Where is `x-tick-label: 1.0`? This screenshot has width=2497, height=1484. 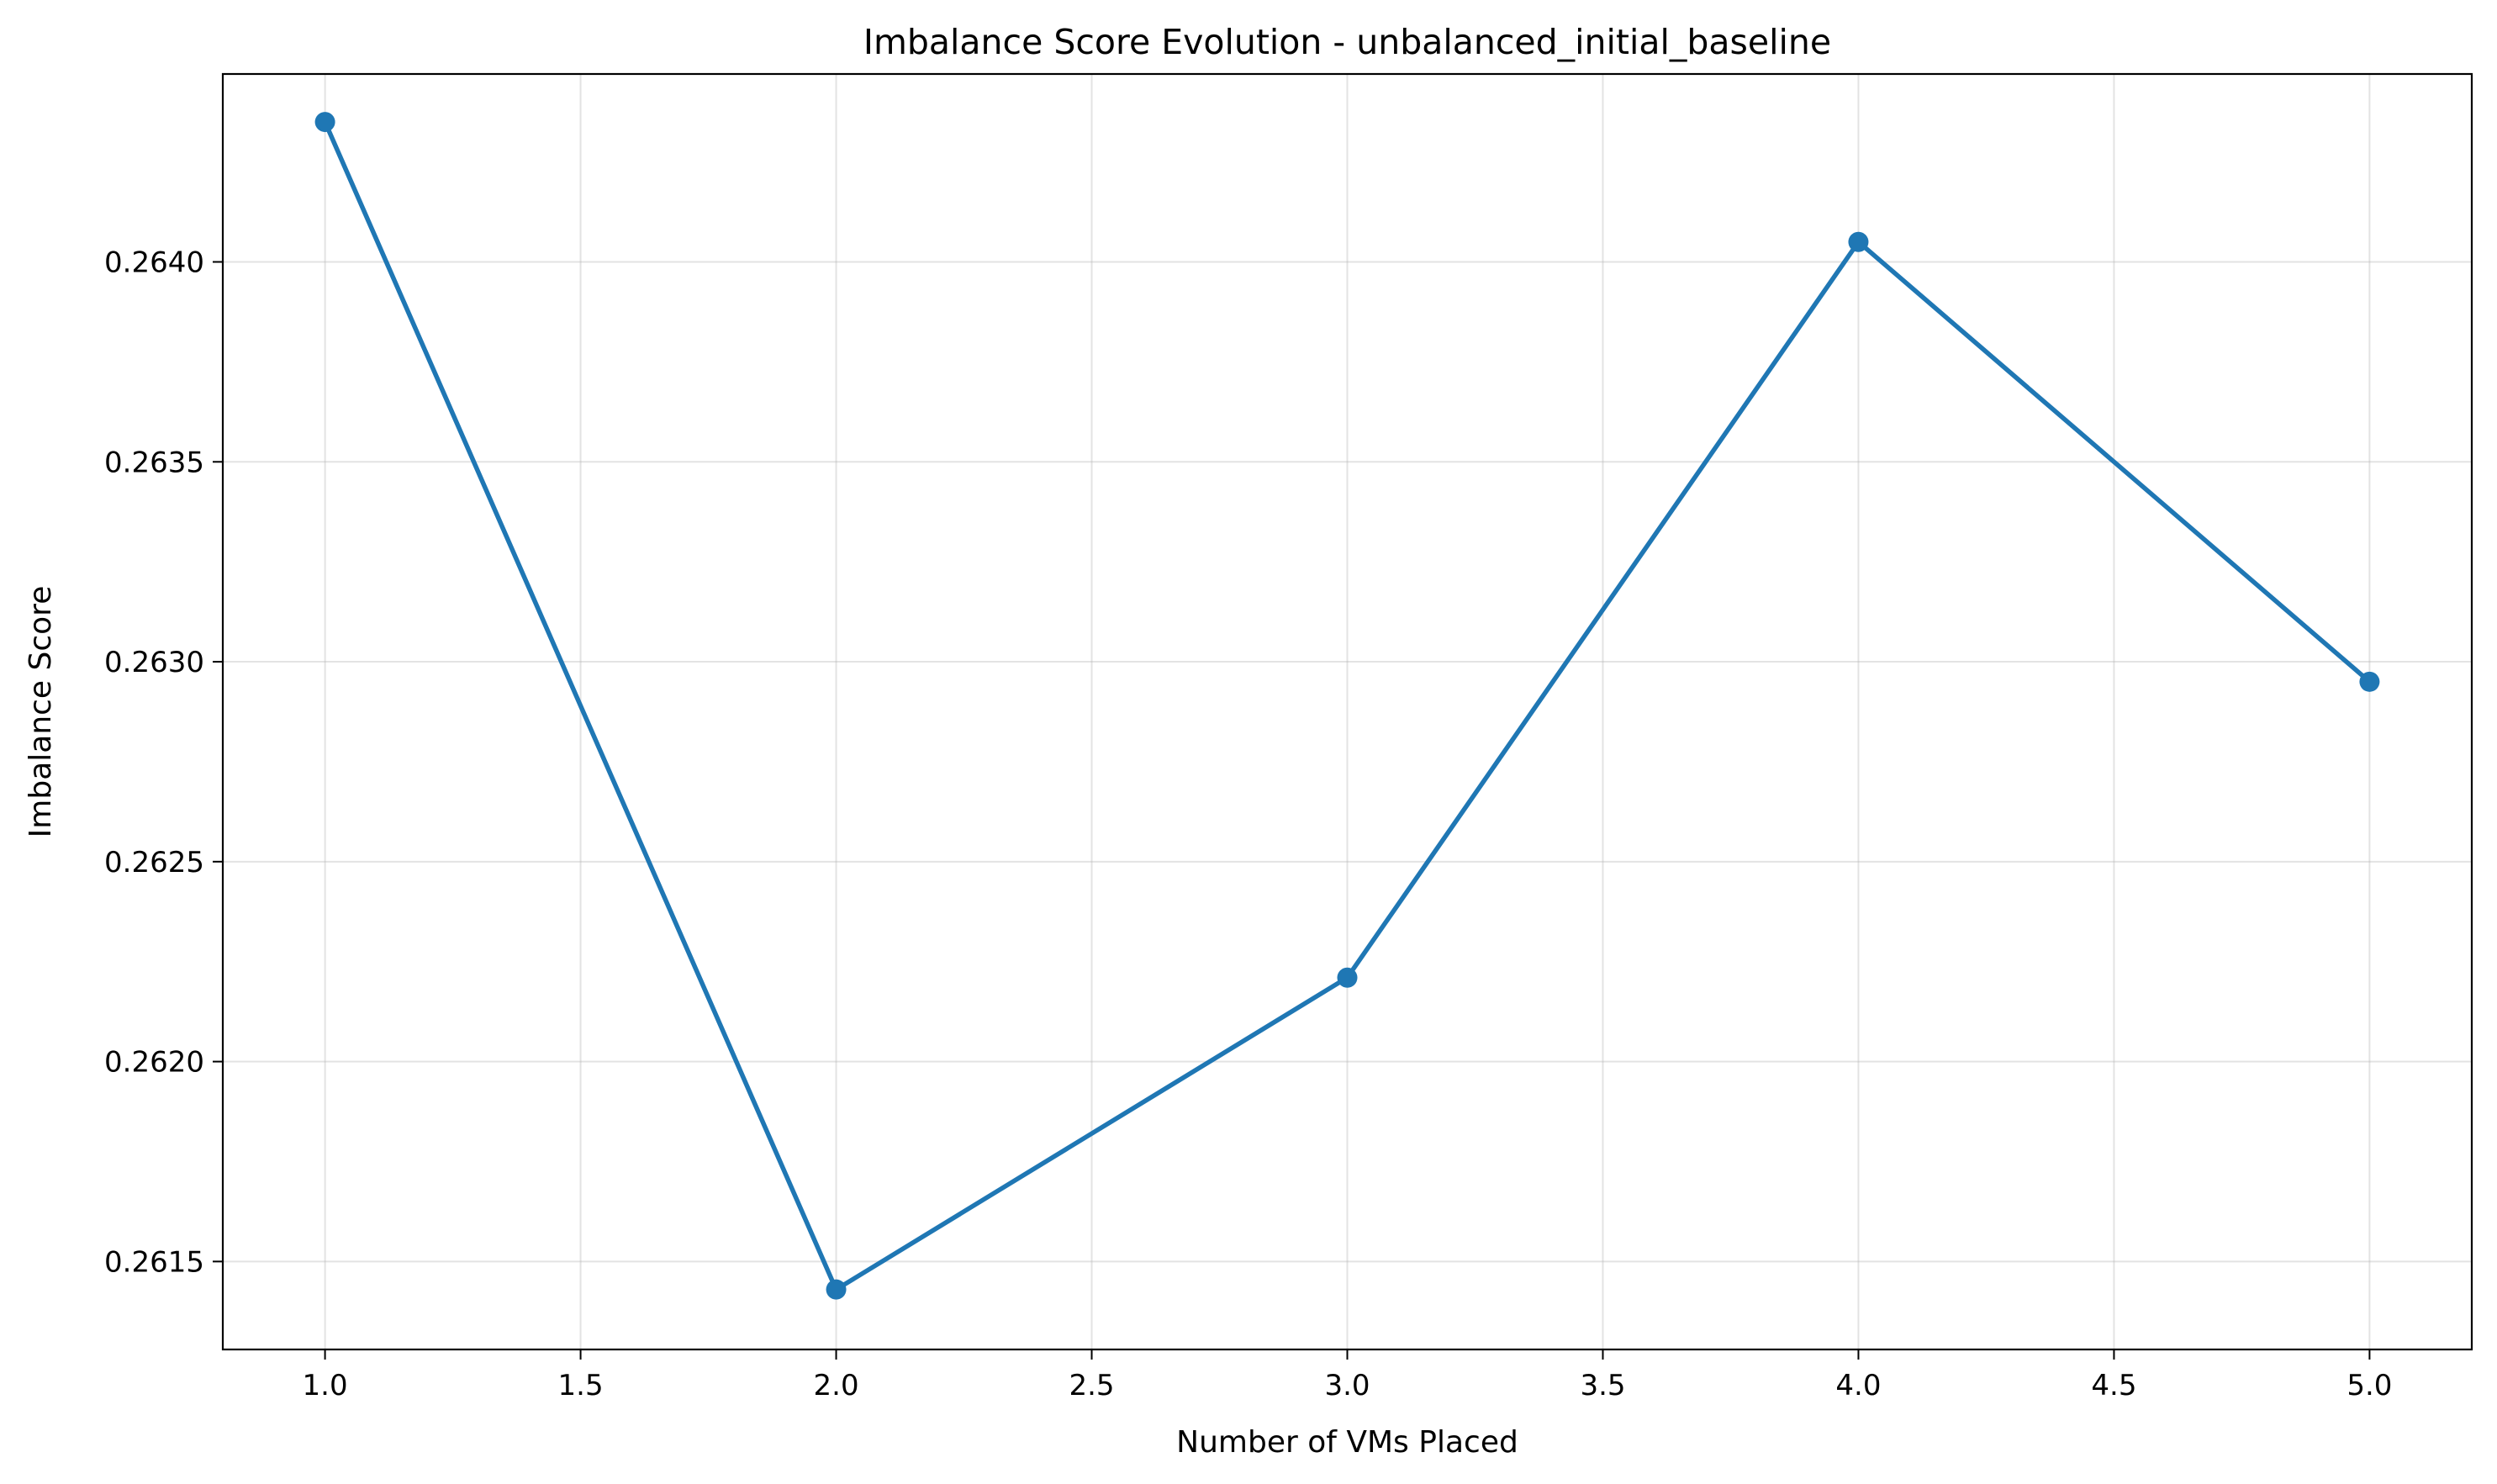
x-tick-label: 1.0 is located at coordinates (325, 1385).